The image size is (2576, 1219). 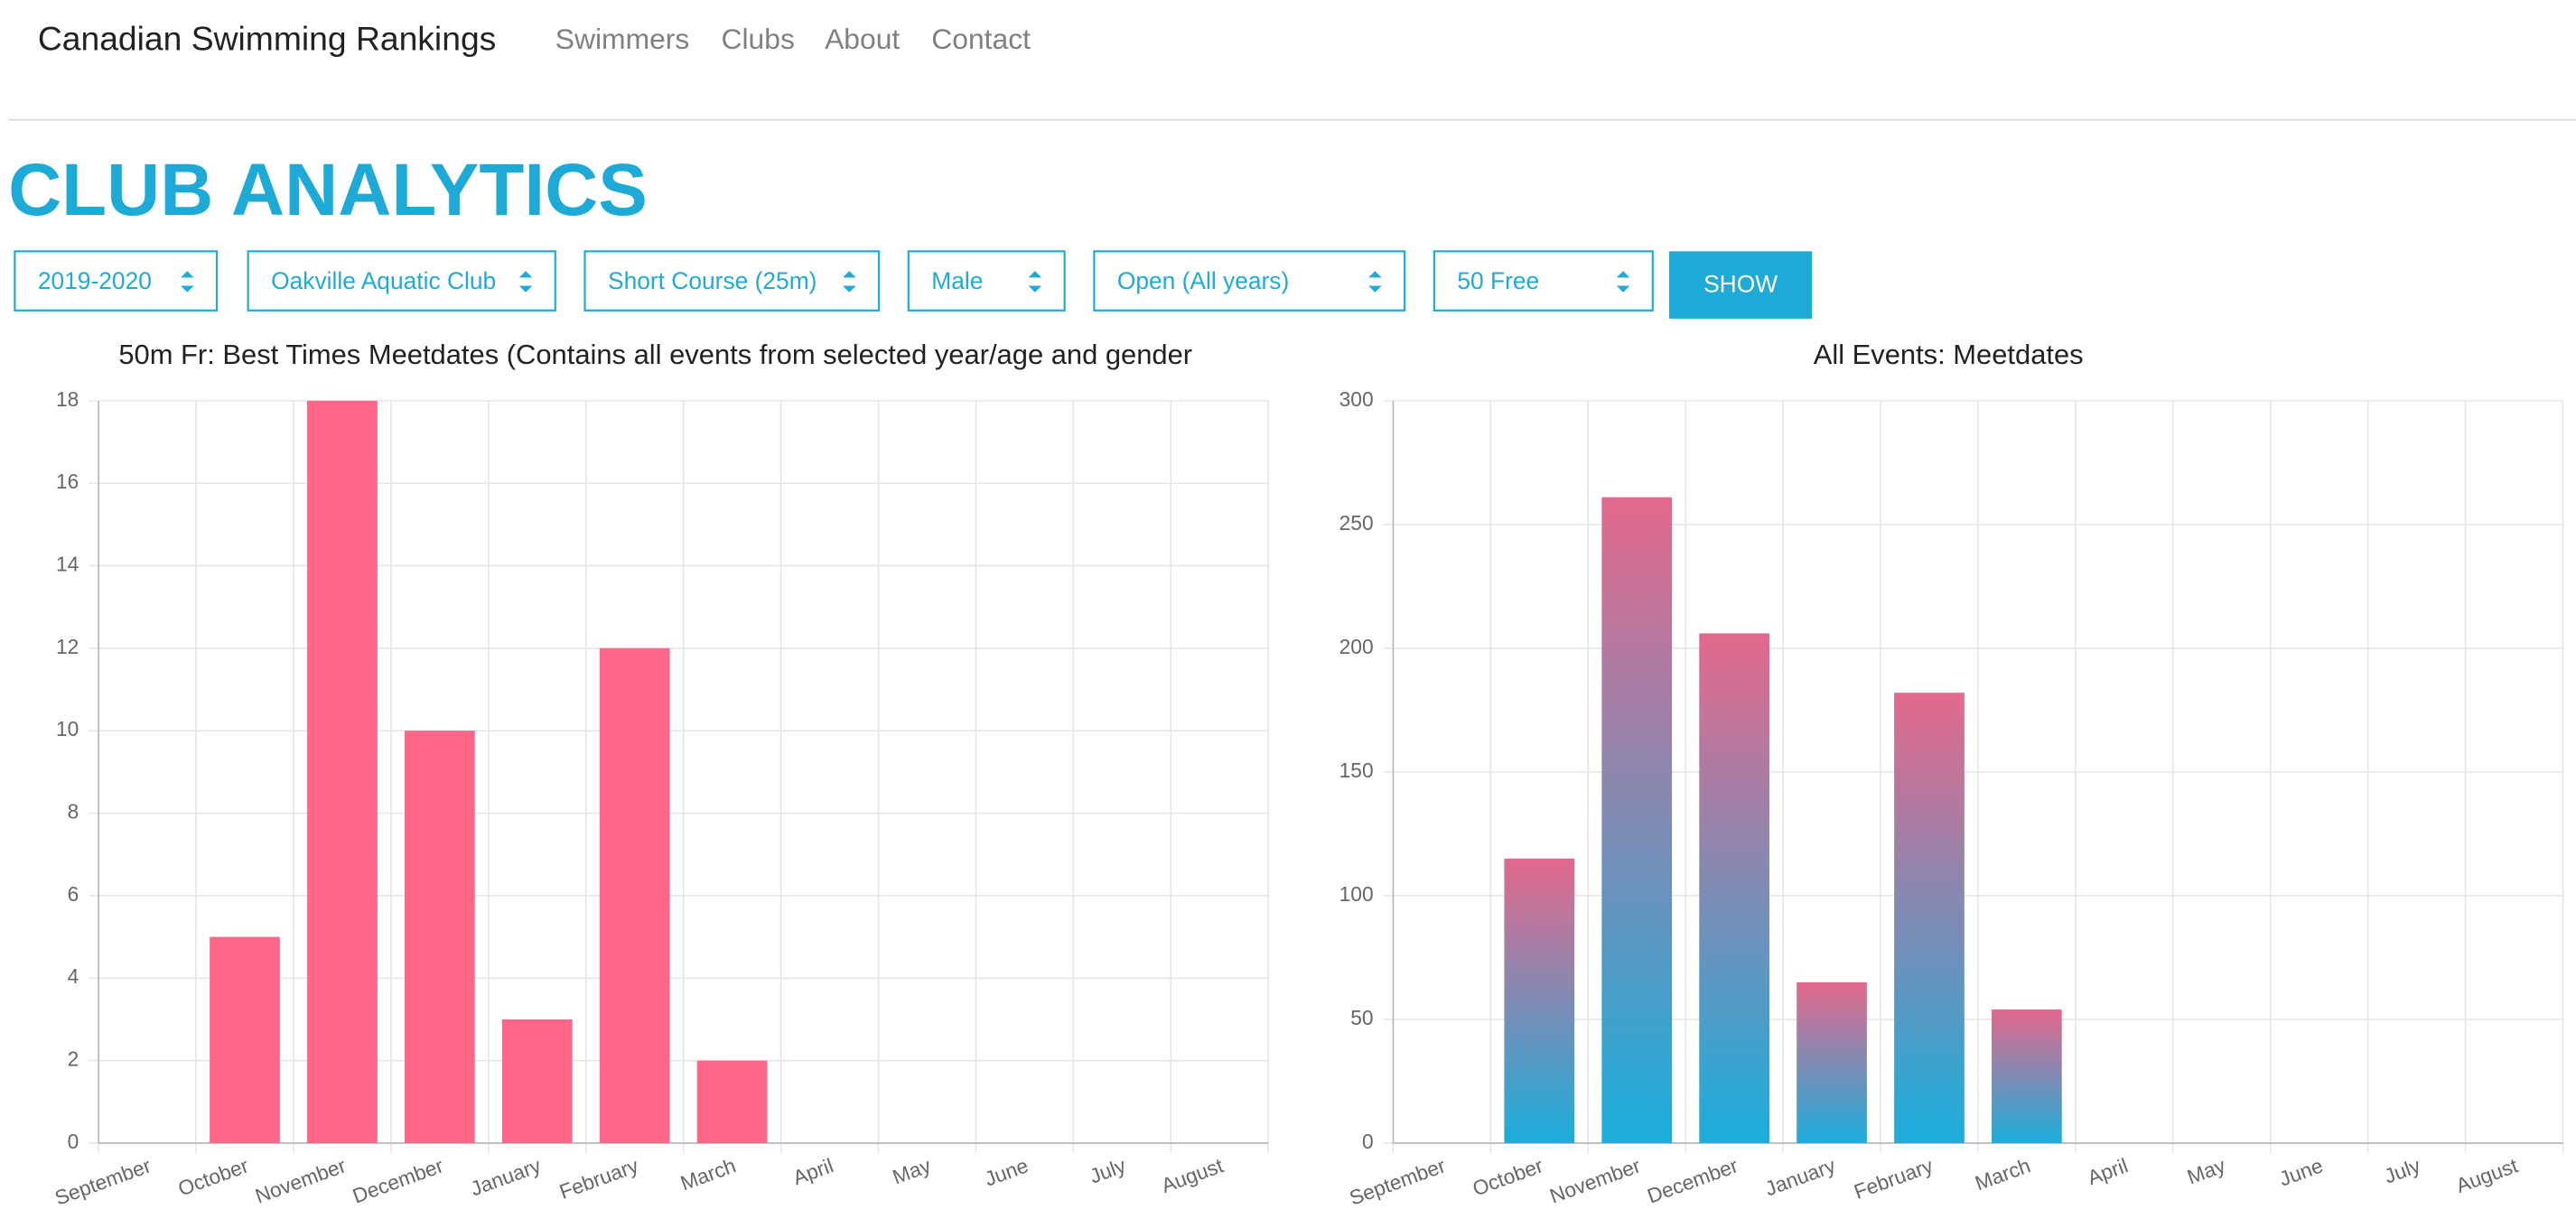 What do you see at coordinates (1949, 354) in the screenshot?
I see `chart-title: All Events: Meetdates` at bounding box center [1949, 354].